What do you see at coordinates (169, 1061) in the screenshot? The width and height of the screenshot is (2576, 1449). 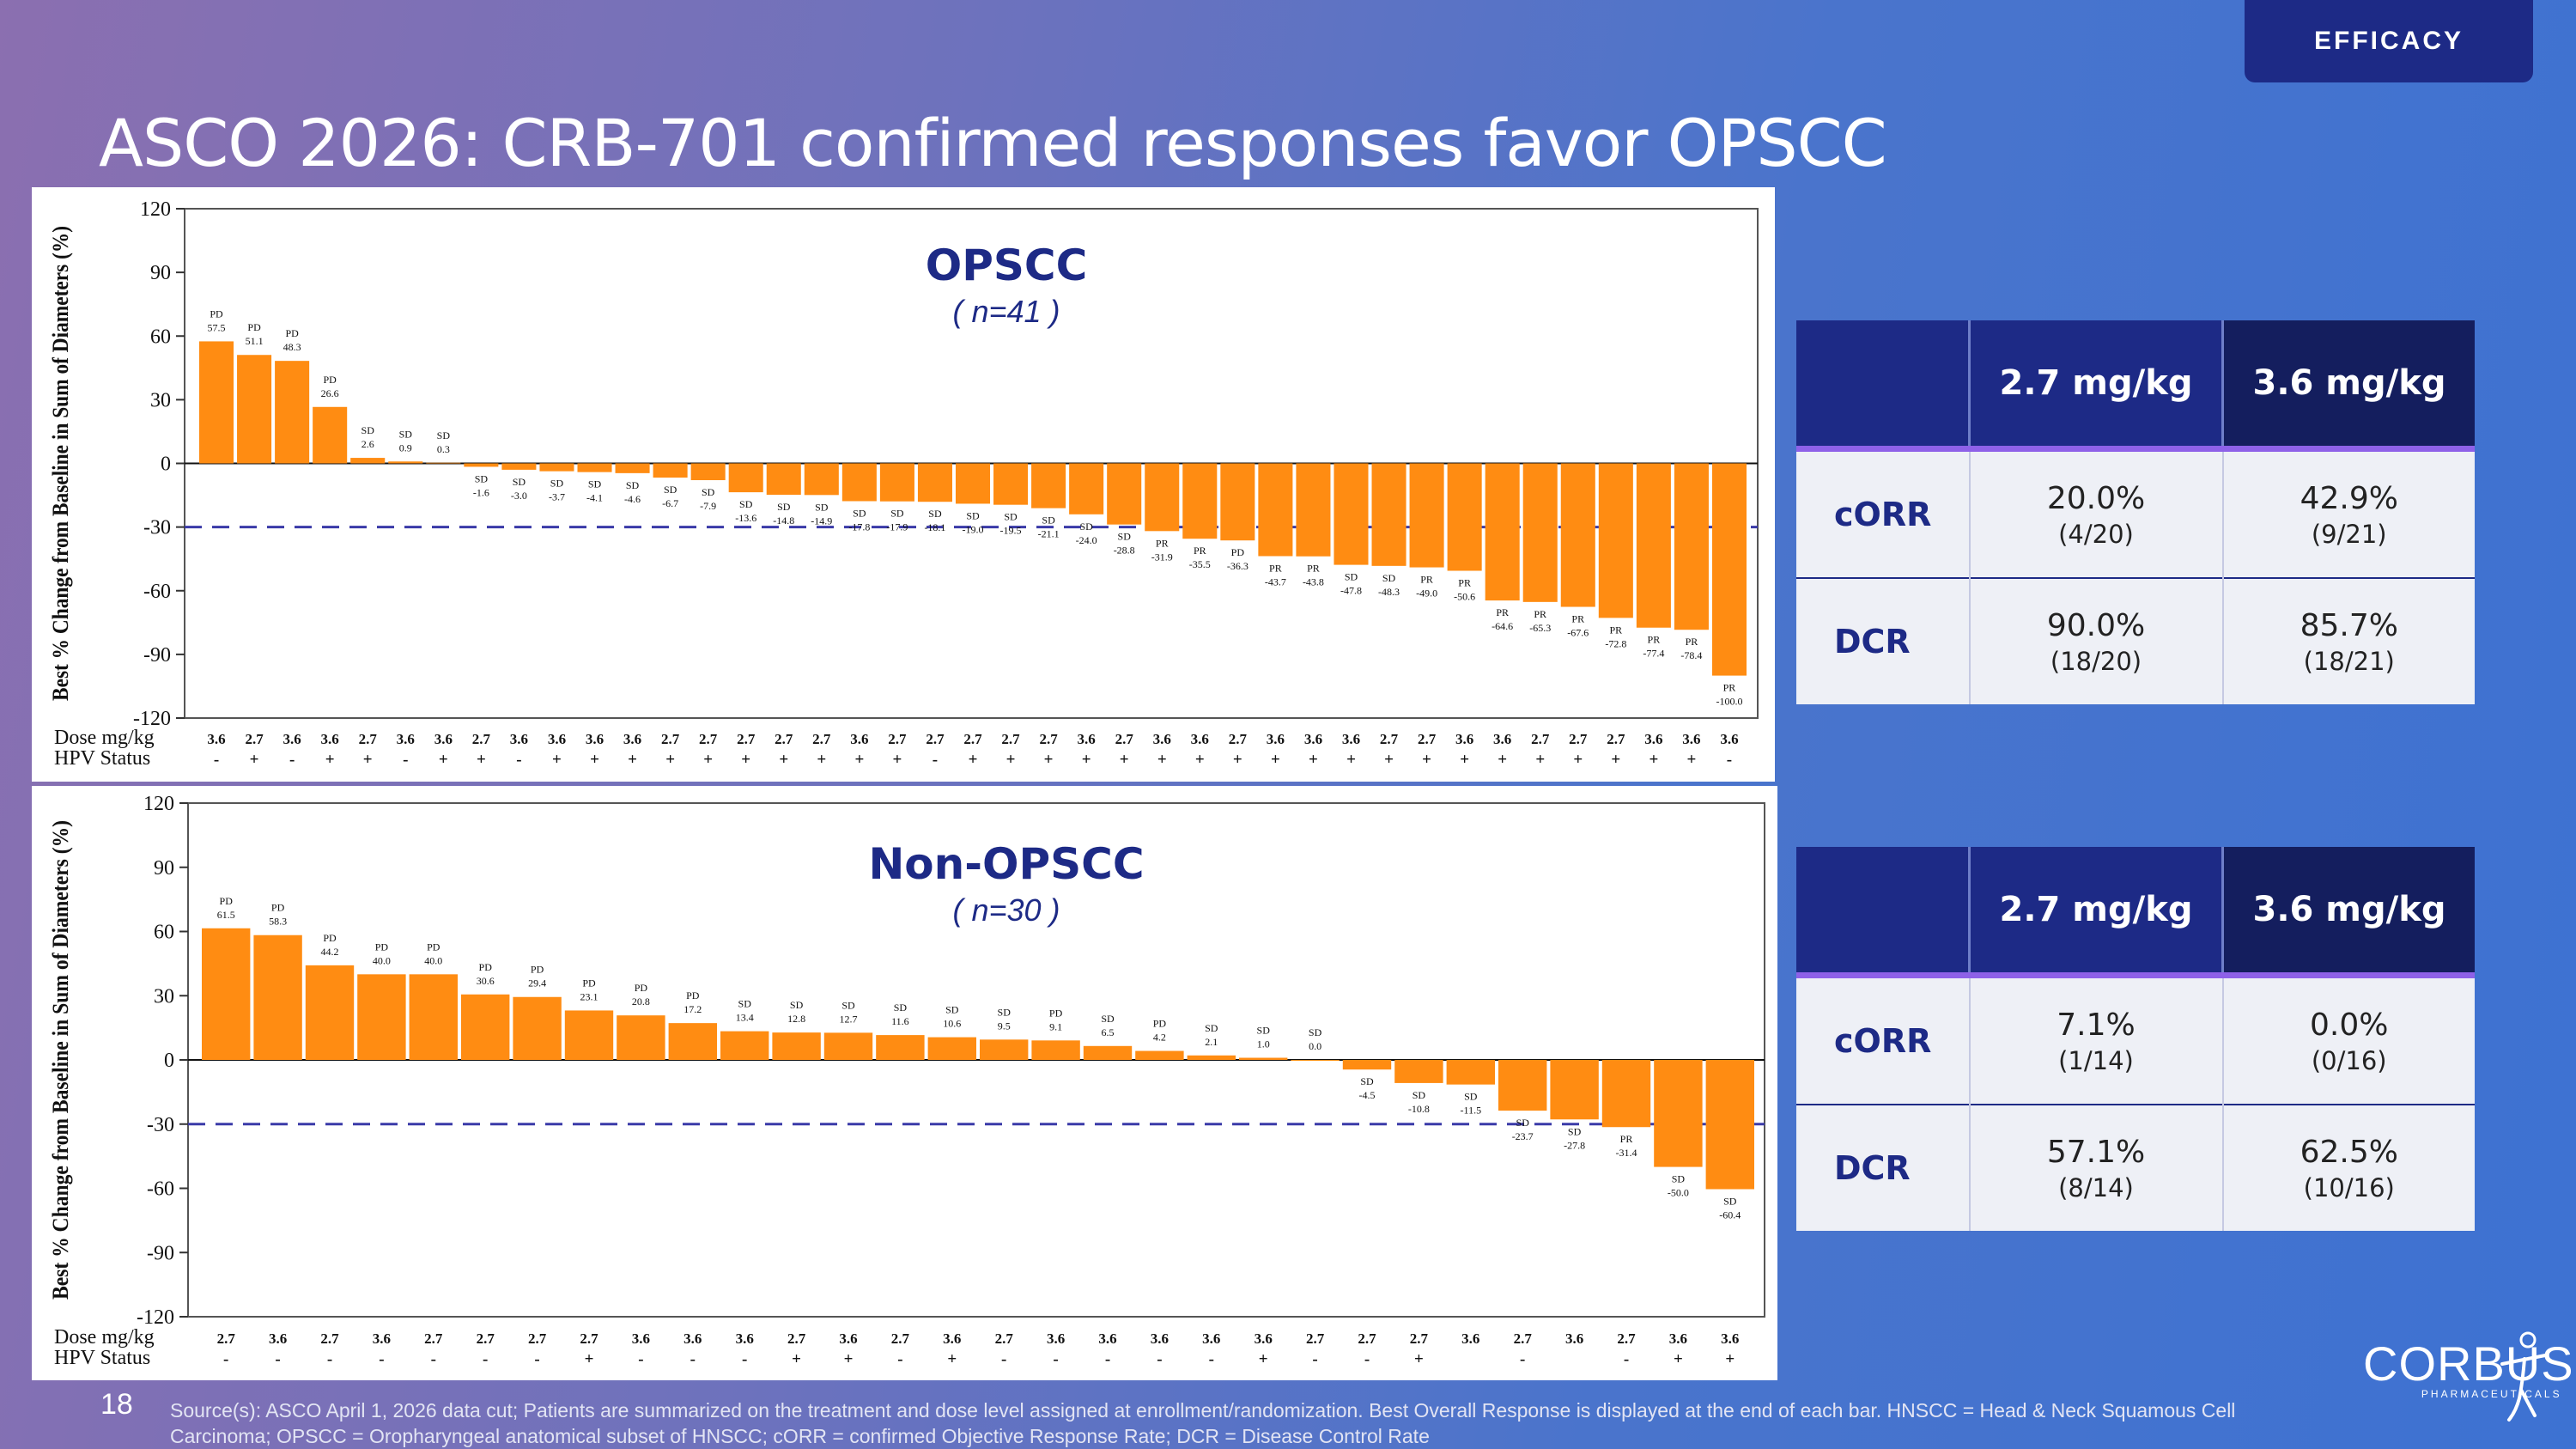 I see `y-tick-label: 0` at bounding box center [169, 1061].